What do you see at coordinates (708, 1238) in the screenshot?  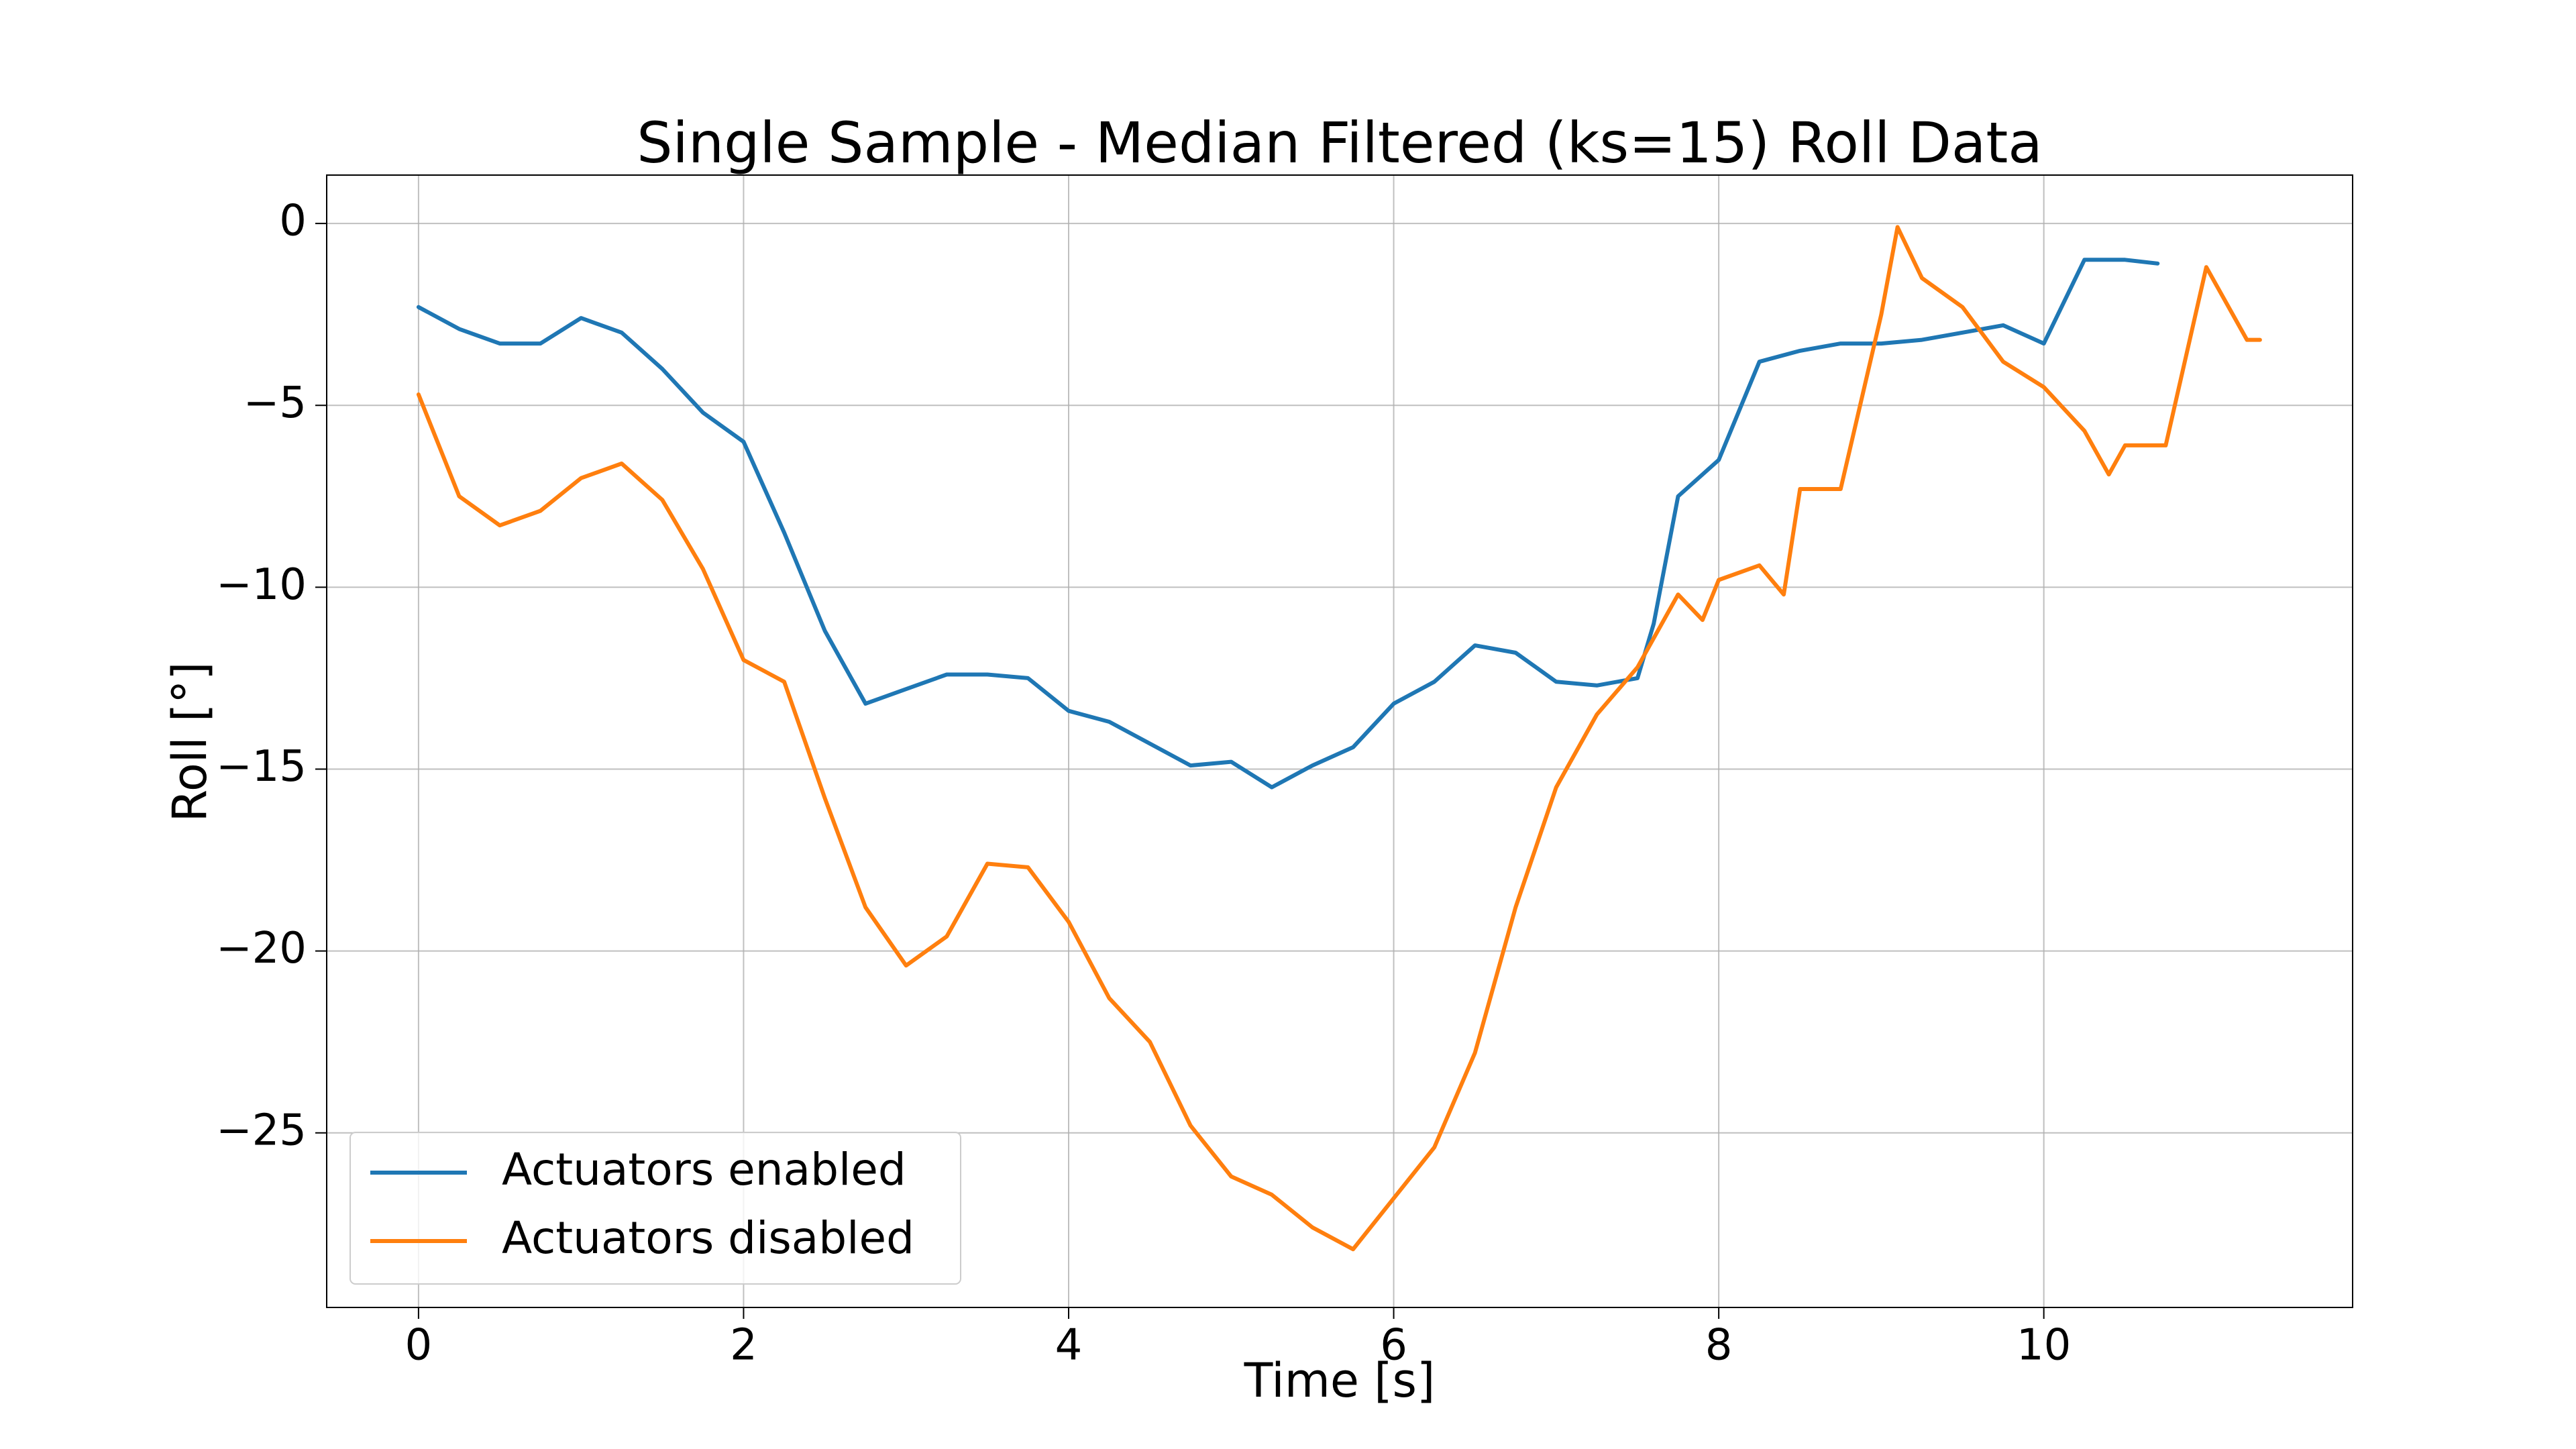 I see `legend-label: Actuators disabled` at bounding box center [708, 1238].